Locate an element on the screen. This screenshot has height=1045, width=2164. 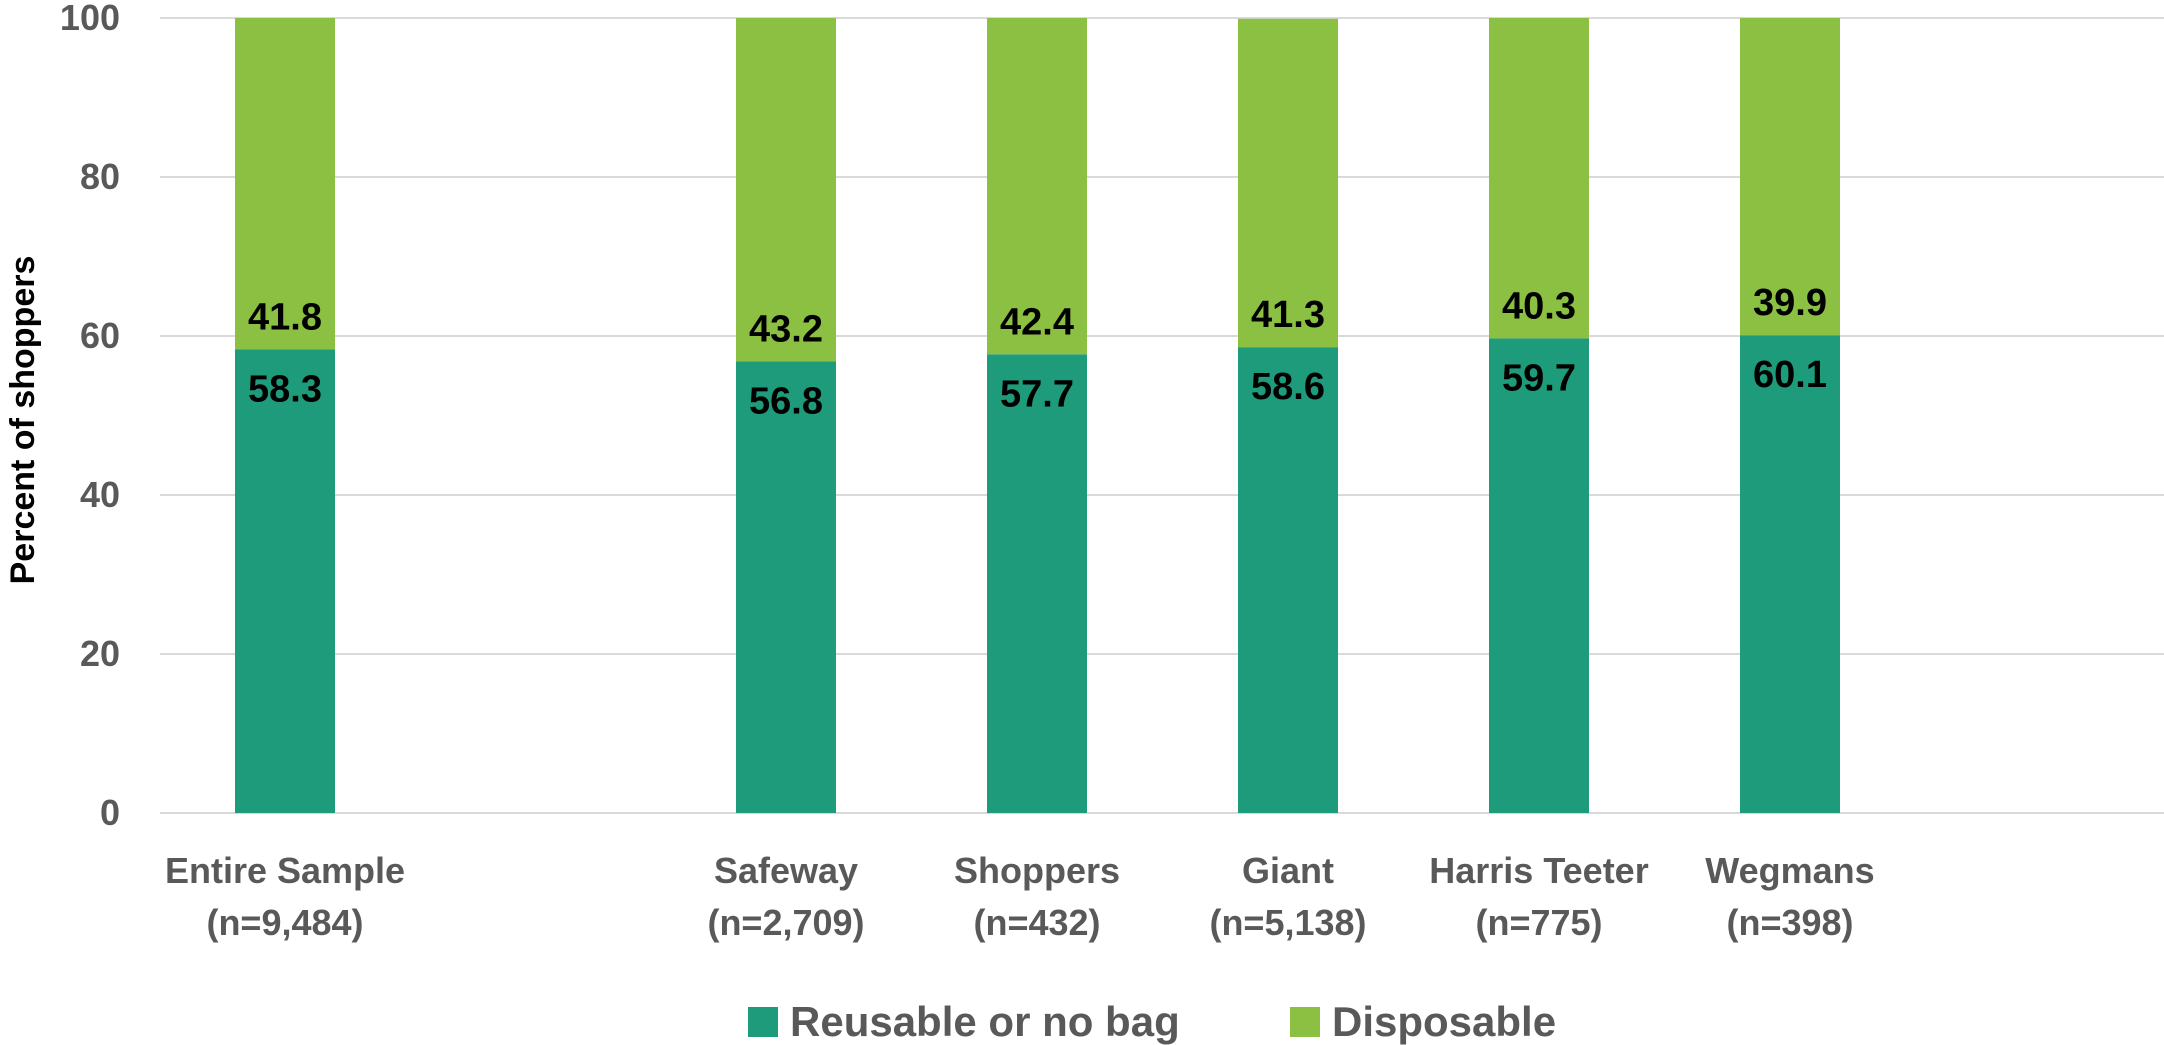
x-category-label-0: Entire Sample is located at coordinates (285, 870).